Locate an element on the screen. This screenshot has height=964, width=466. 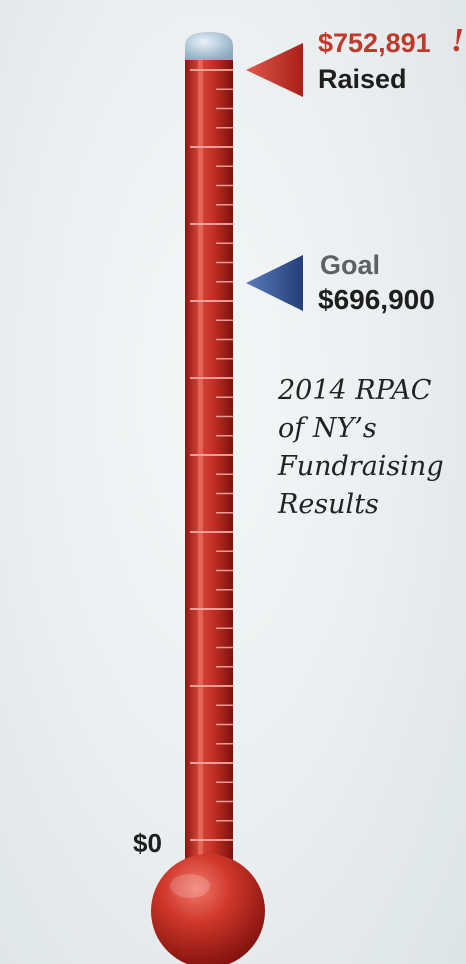
raised-exclamation: ! is located at coordinates (458, 40).